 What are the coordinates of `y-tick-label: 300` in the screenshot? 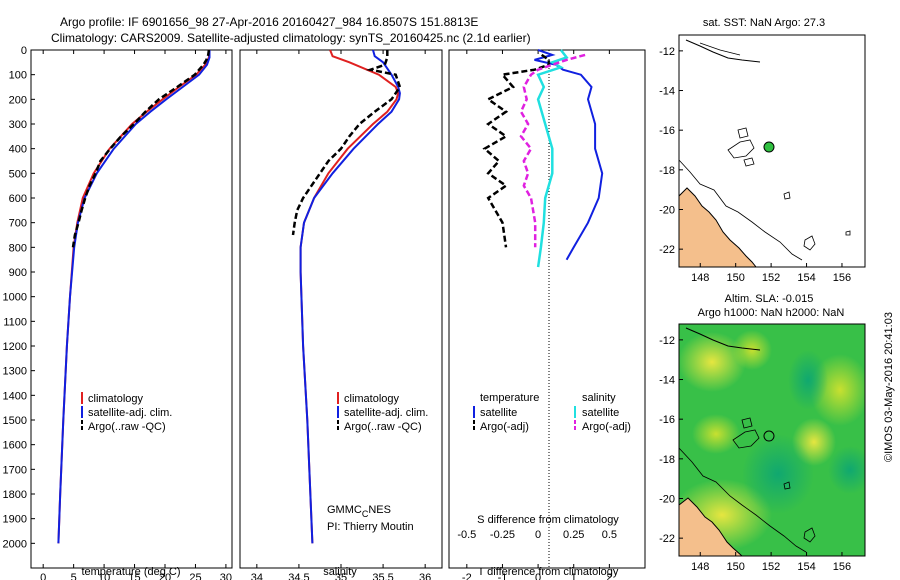 It's located at (18, 125).